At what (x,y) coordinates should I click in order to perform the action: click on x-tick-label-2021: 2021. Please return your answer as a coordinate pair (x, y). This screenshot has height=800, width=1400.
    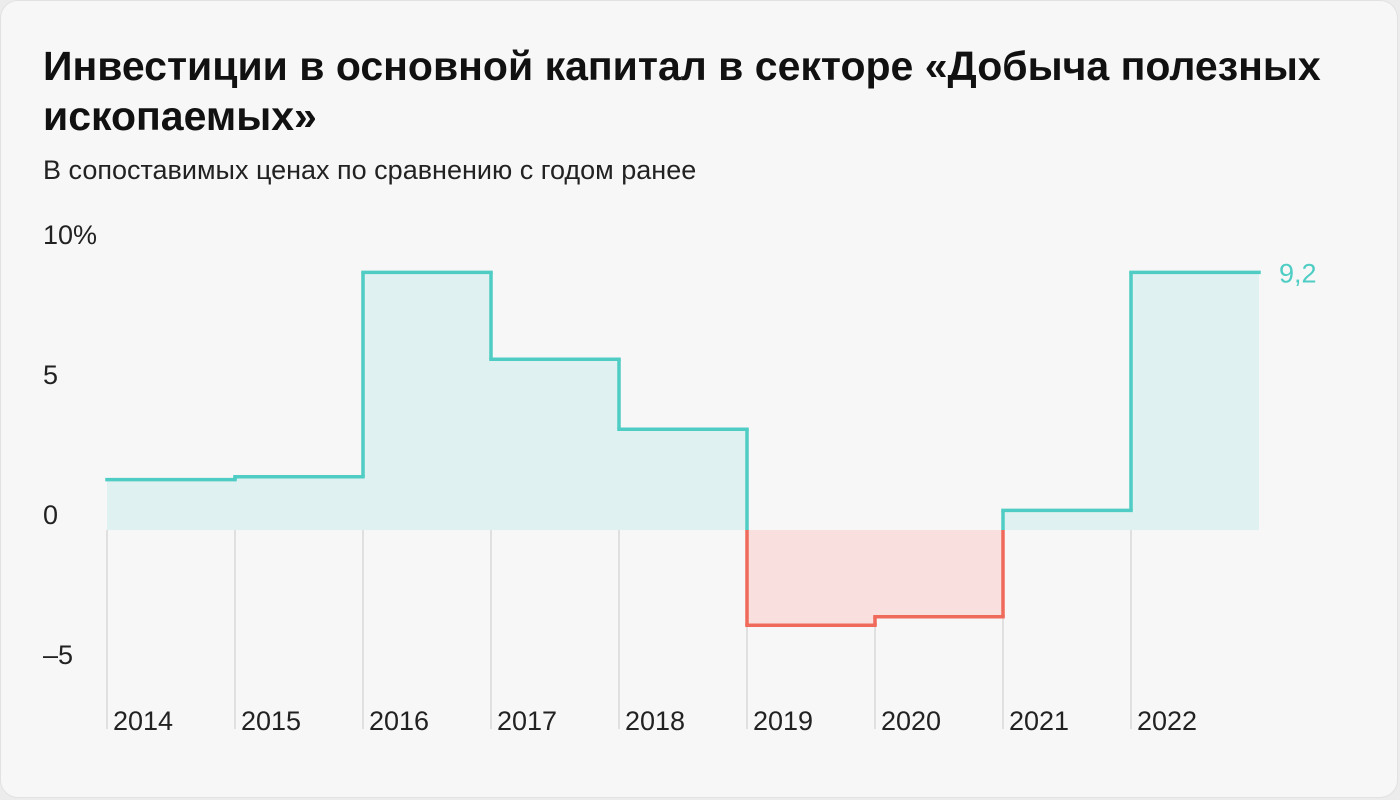
    Looking at the image, I should click on (1039, 721).